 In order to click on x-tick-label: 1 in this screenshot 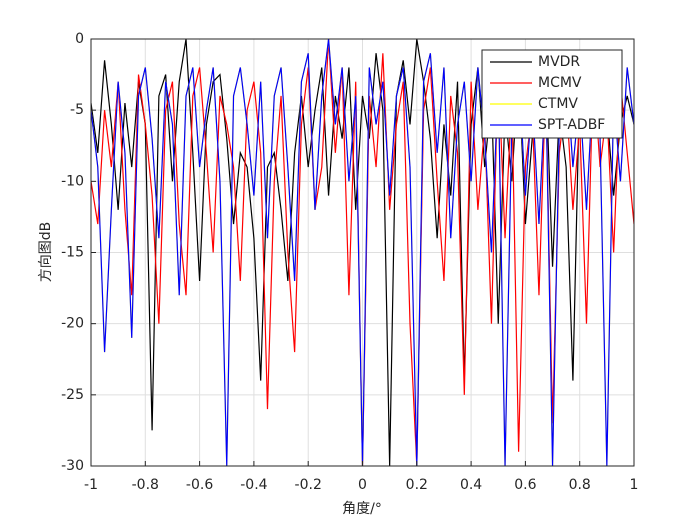, I will do `click(634, 485)`.